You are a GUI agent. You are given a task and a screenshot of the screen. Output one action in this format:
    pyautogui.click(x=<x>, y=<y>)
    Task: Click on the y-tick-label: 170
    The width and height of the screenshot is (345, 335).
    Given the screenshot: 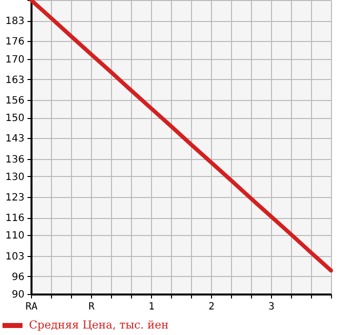 What is the action you would take?
    pyautogui.click(x=14, y=60)
    